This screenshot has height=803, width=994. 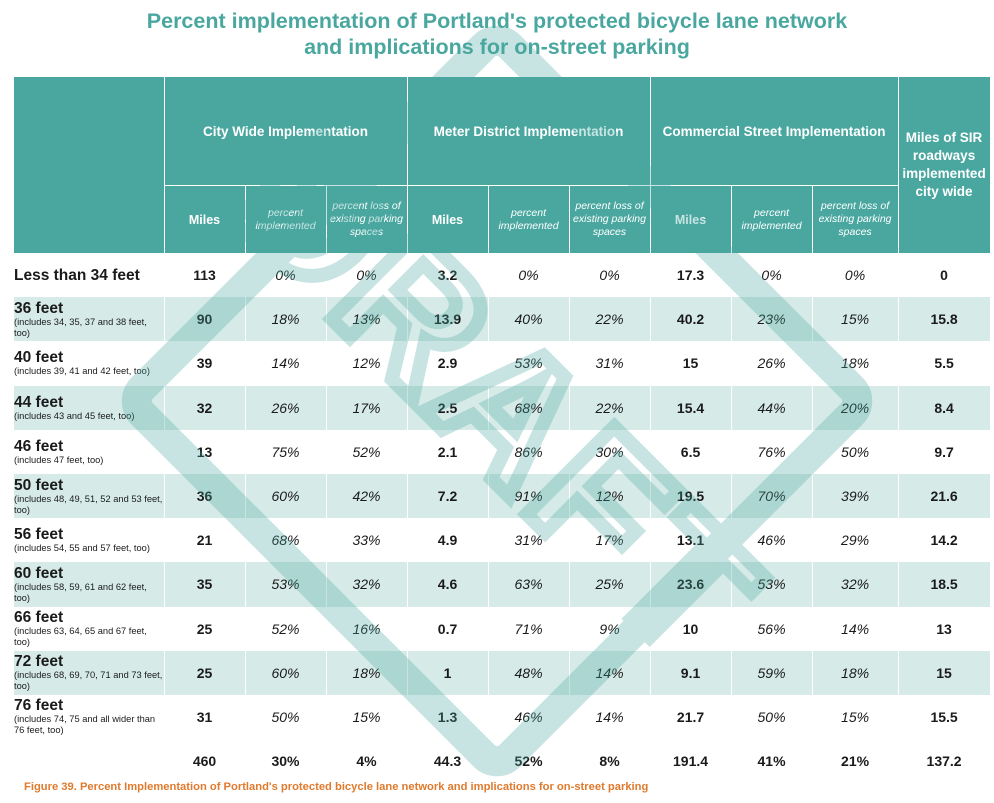 What do you see at coordinates (772, 761) in the screenshot?
I see `total-cell: 41%` at bounding box center [772, 761].